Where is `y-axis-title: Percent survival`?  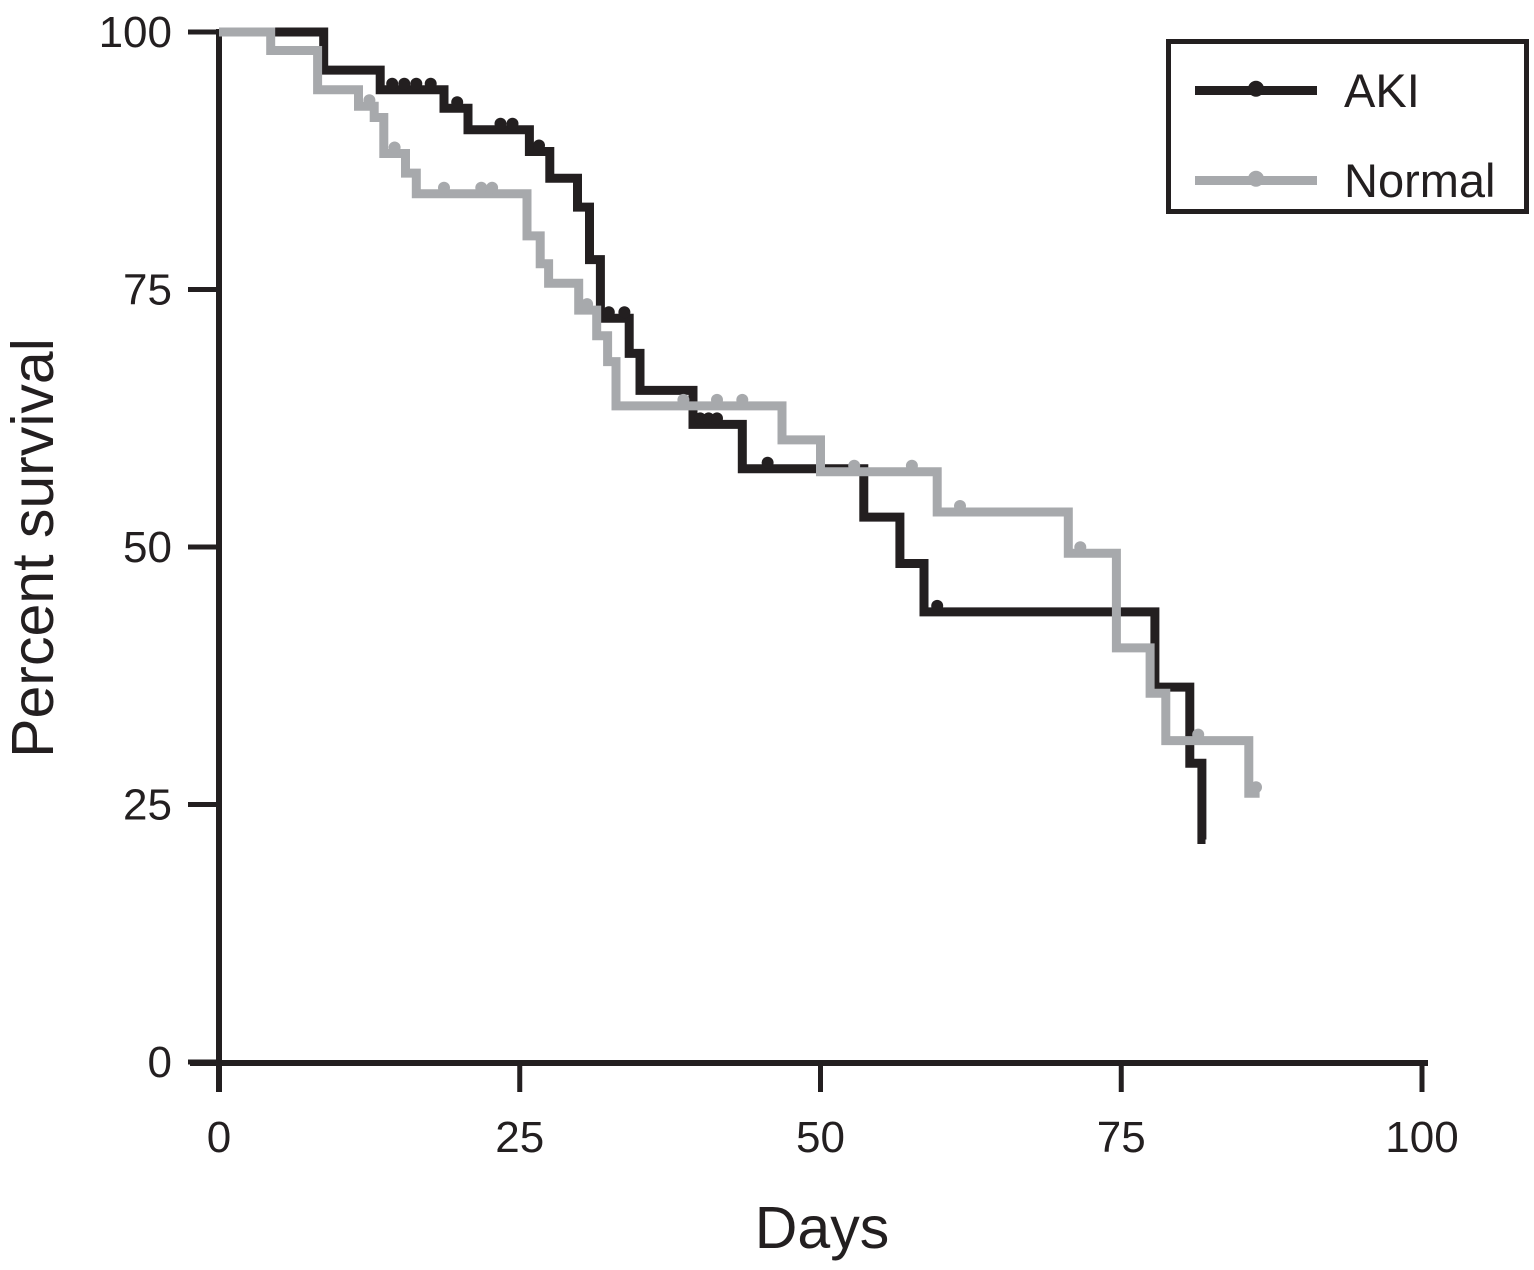 y-axis-title: Percent survival is located at coordinates (33, 548).